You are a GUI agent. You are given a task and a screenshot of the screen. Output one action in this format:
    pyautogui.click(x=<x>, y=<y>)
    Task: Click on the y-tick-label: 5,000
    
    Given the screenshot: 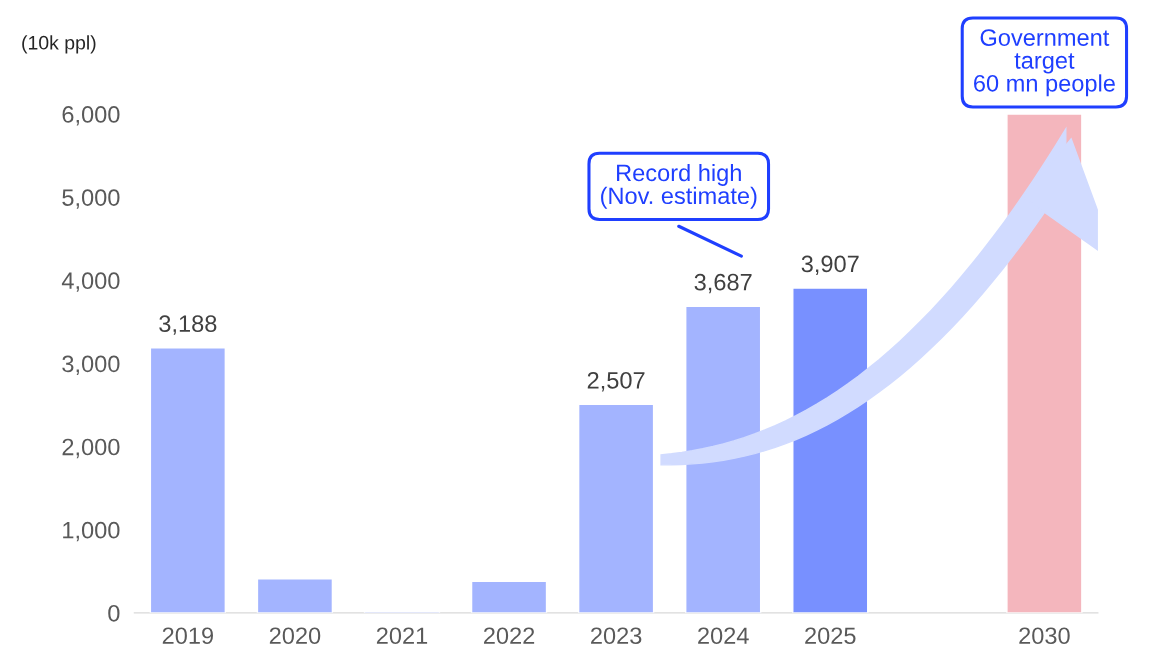 What is the action you would take?
    pyautogui.click(x=91, y=199)
    